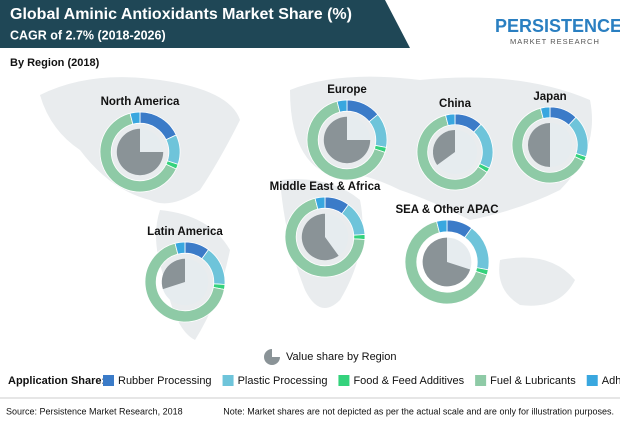  I want to click on region-label: SEA & Other APAC, so click(446, 210).